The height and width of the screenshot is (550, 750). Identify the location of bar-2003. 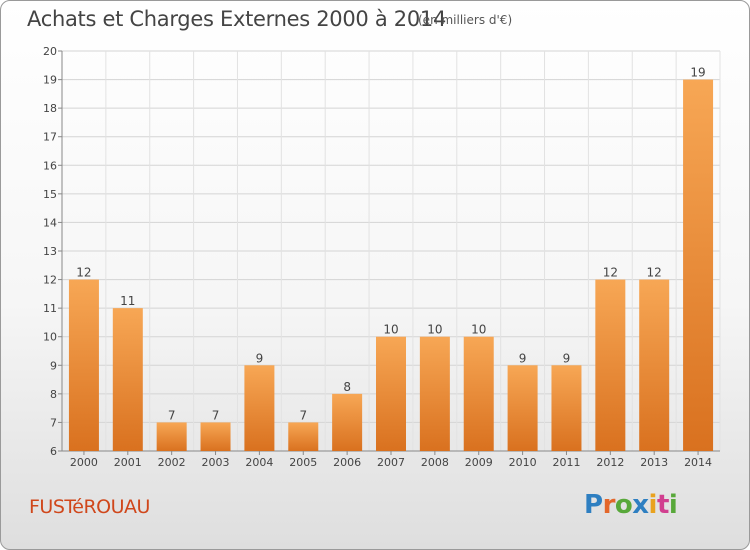
(215, 436).